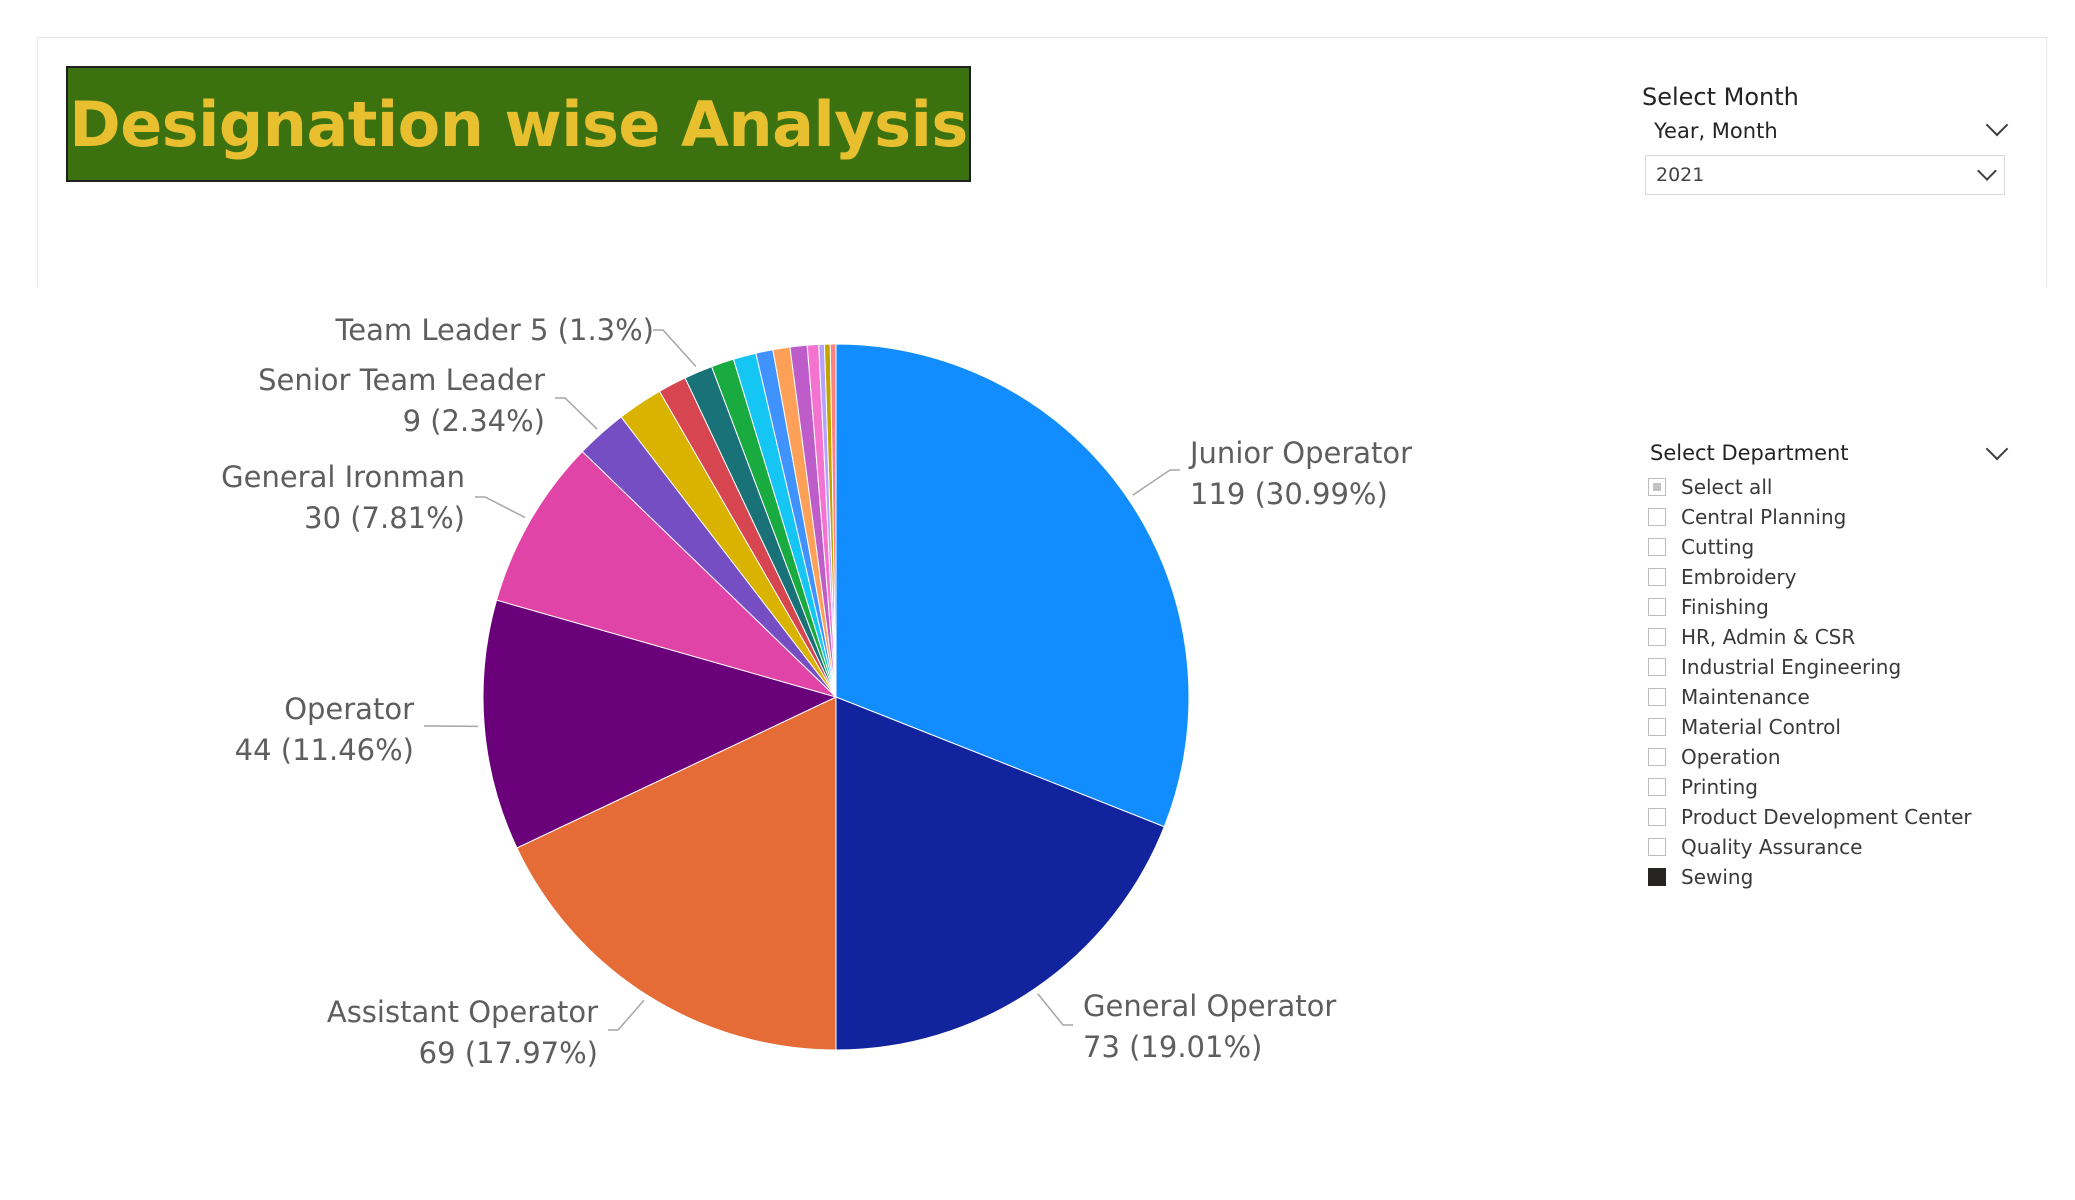 This screenshot has height=1200, width=2075. Describe the element at coordinates (1300, 453) in the screenshot. I see `data-label: Junior Operator` at that location.